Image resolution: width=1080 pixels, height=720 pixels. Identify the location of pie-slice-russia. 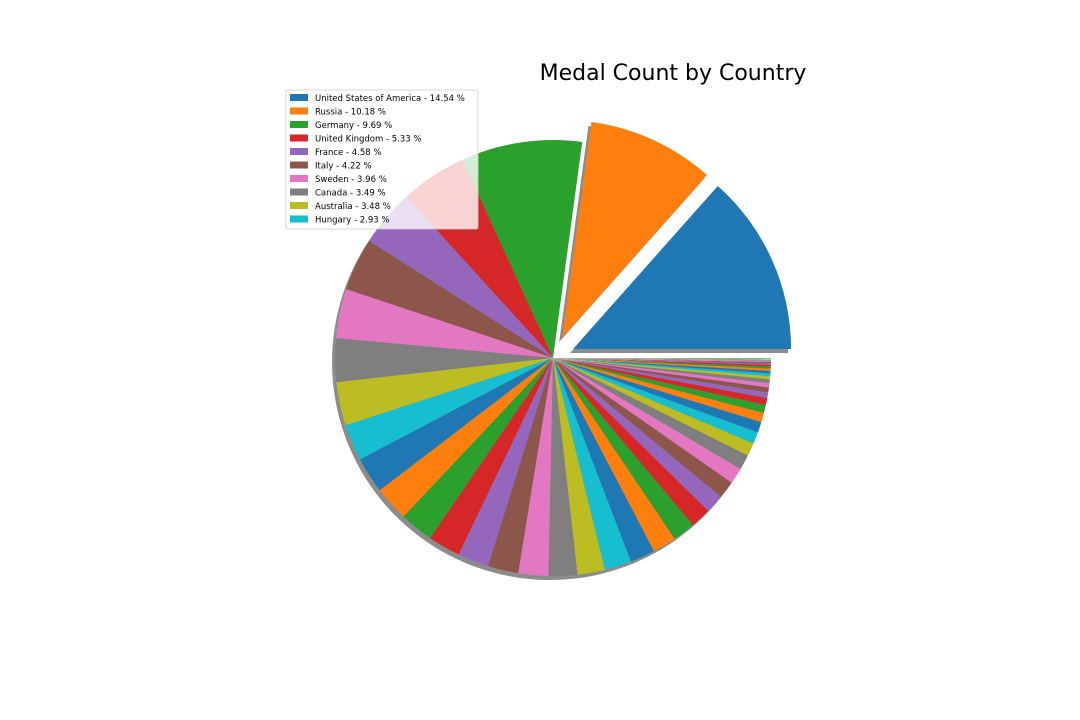
(634, 230).